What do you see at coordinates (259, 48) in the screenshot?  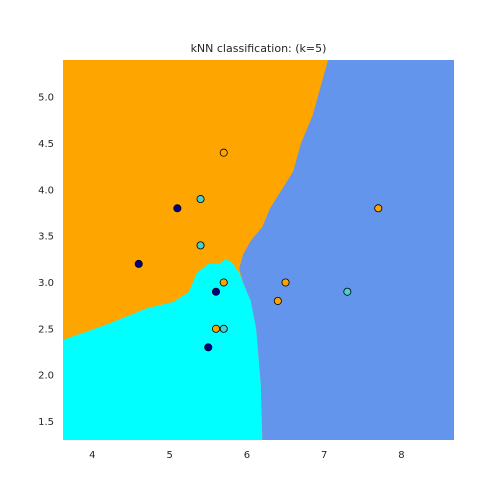 I see `chart-title: kNN classification: (k=5)` at bounding box center [259, 48].